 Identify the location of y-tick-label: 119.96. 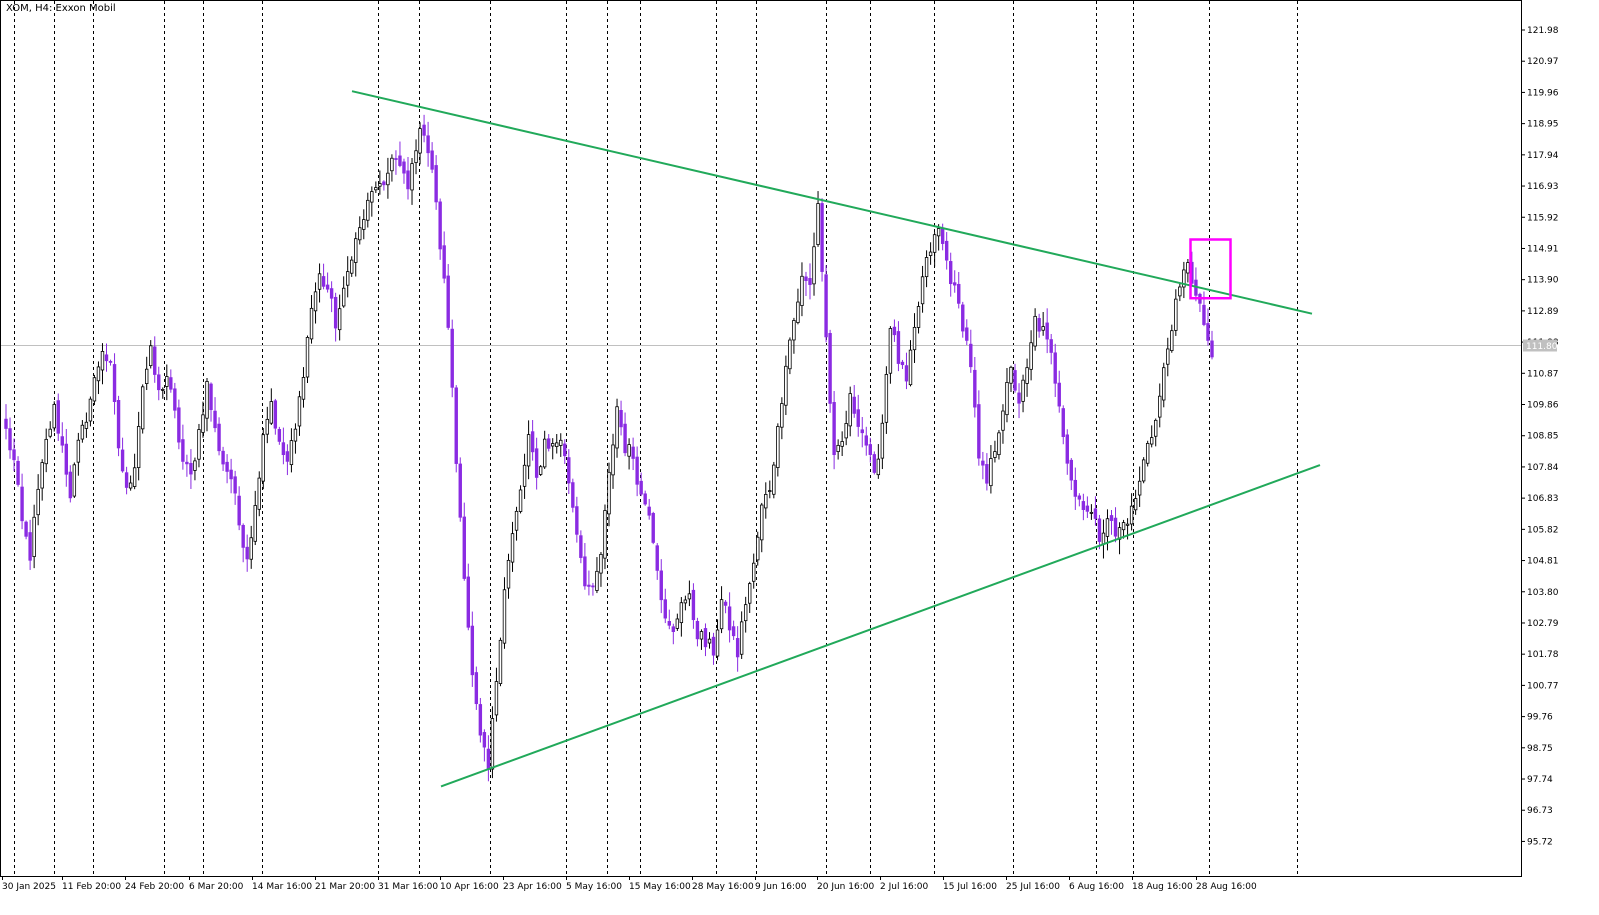
(1543, 93).